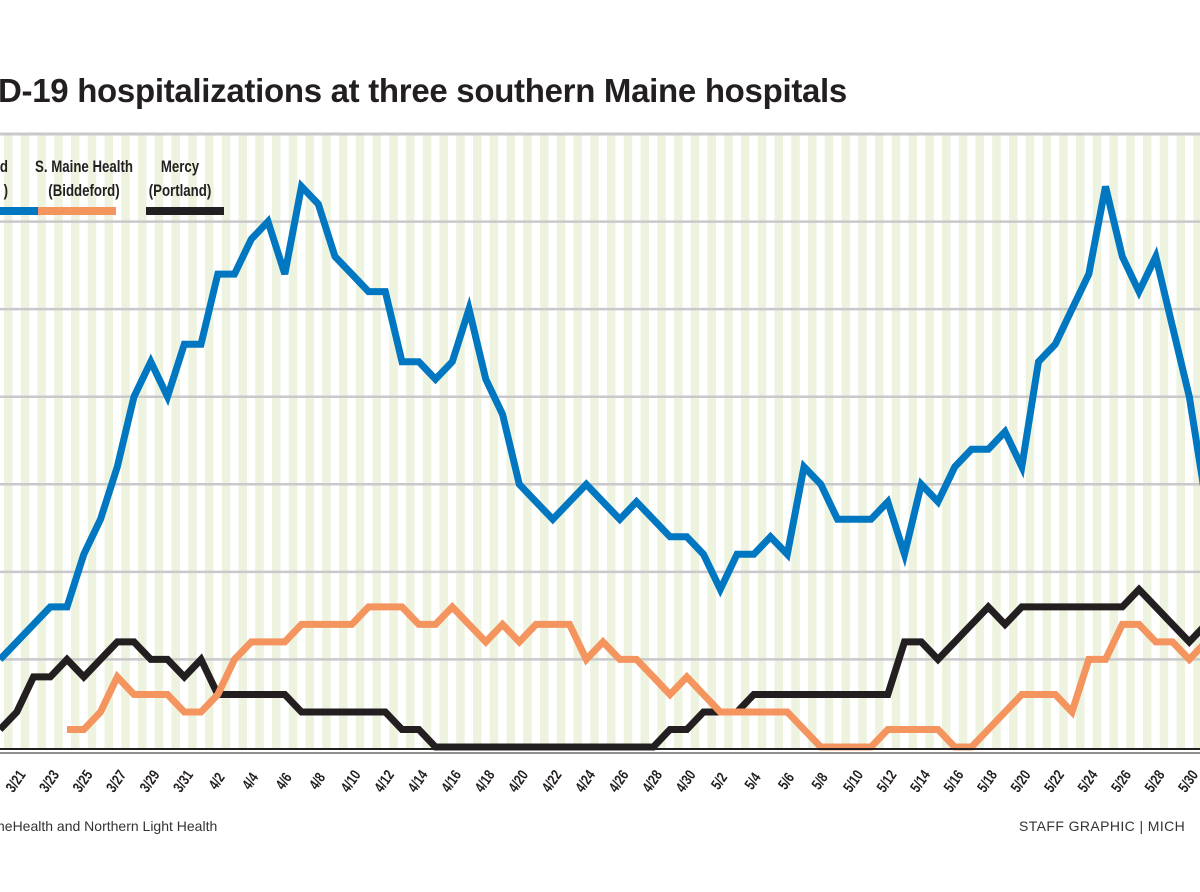 Image resolution: width=1200 pixels, height=892 pixels. Describe the element at coordinates (180, 191) in the screenshot. I see `legend-label: (Portland)` at that location.